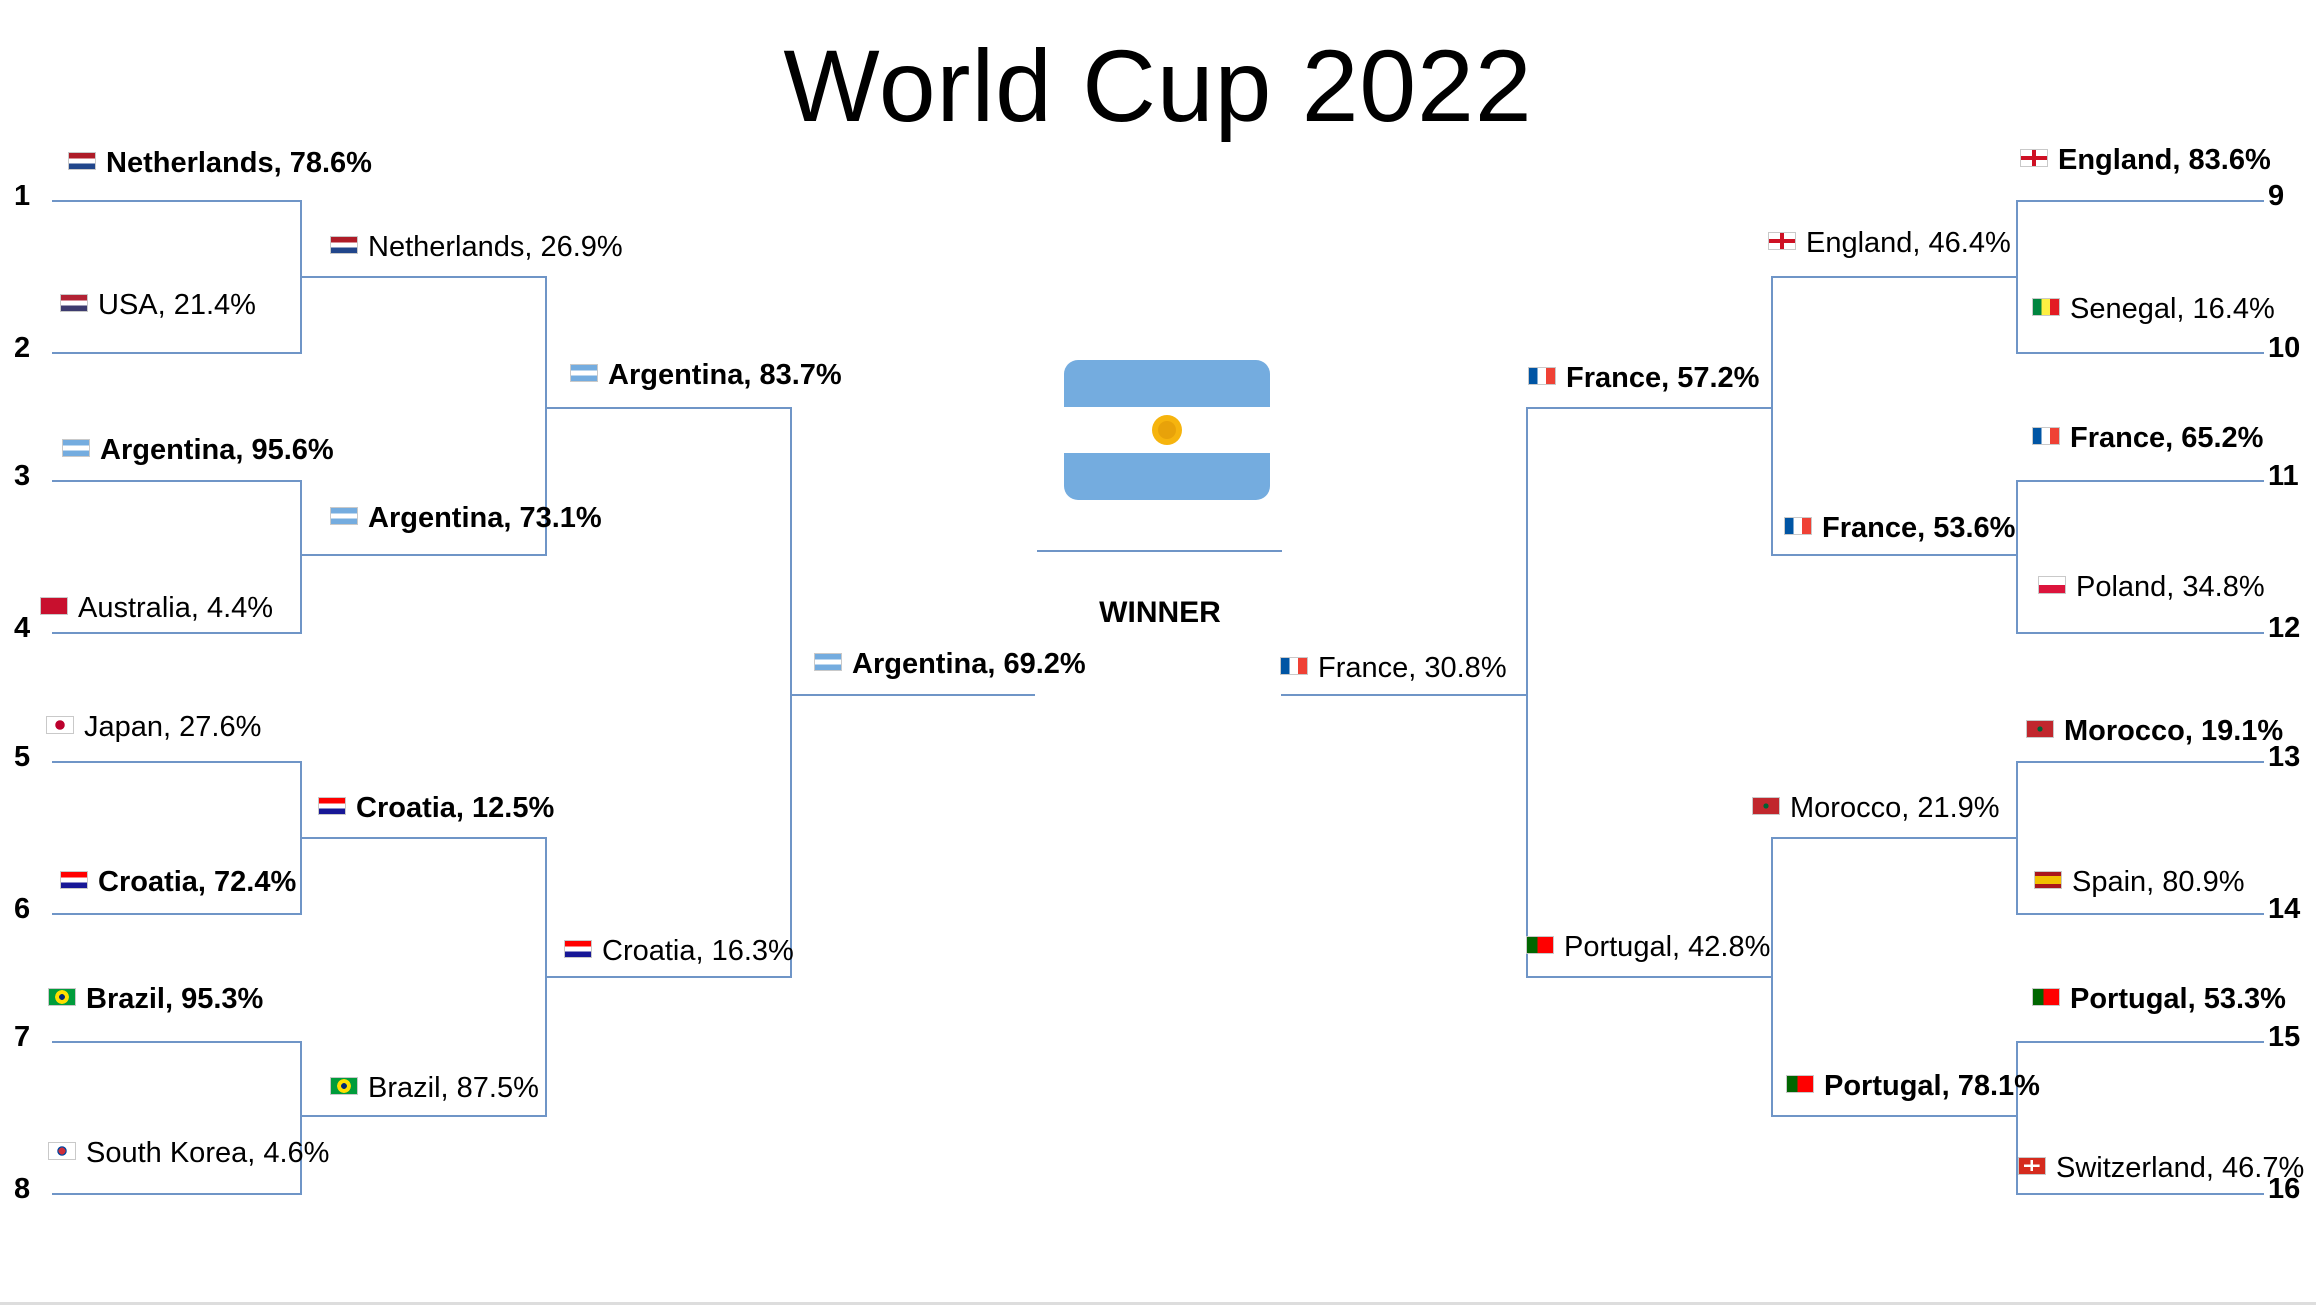 This screenshot has height=1308, width=2316. I want to click on page-title: World Cup 2022, so click(1158, 86).